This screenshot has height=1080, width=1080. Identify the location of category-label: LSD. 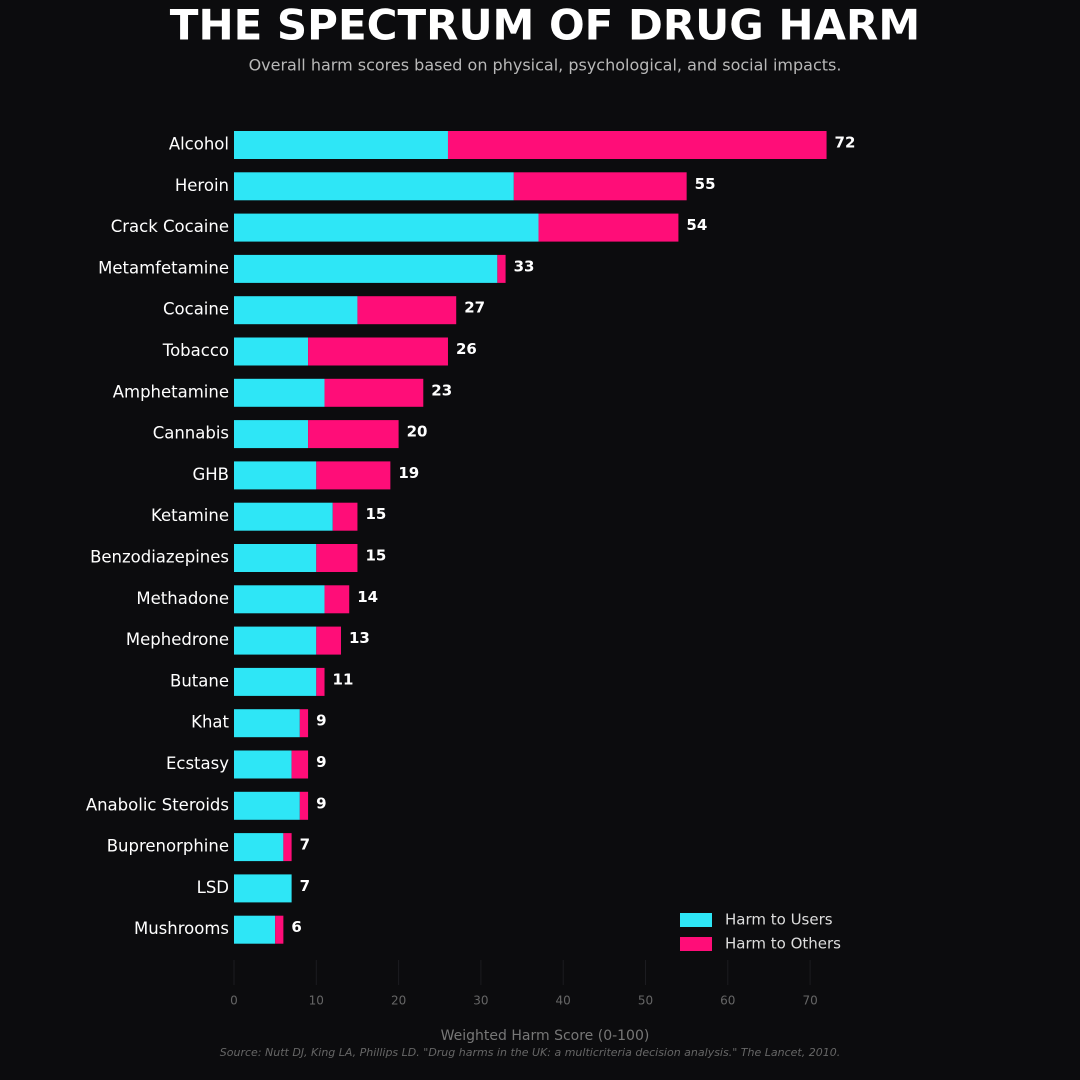
(213, 887).